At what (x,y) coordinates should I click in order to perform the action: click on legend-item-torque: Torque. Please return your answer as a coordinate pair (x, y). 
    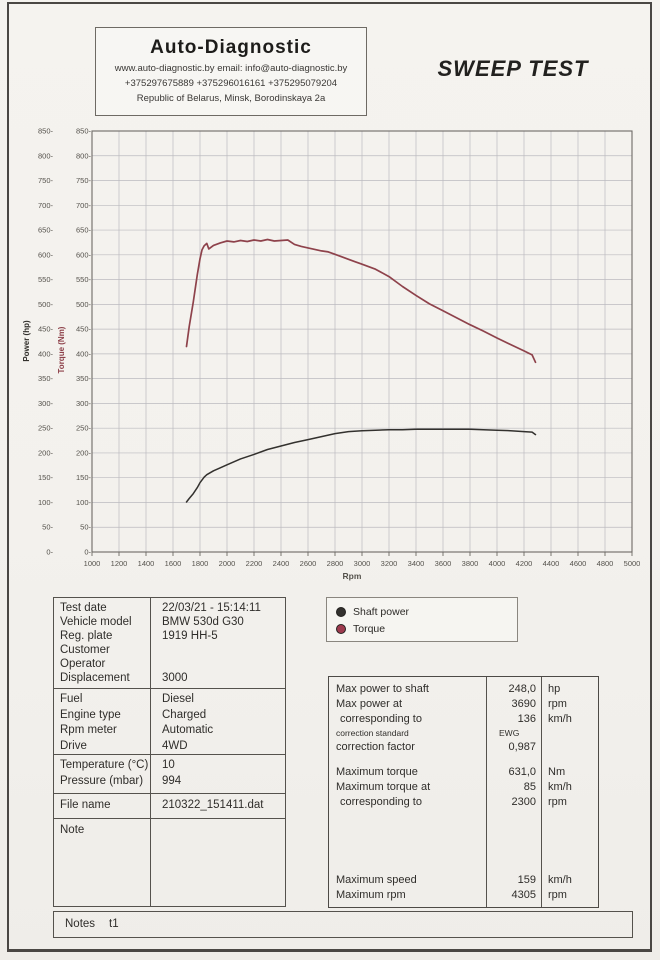
    Looking at the image, I should click on (426, 628).